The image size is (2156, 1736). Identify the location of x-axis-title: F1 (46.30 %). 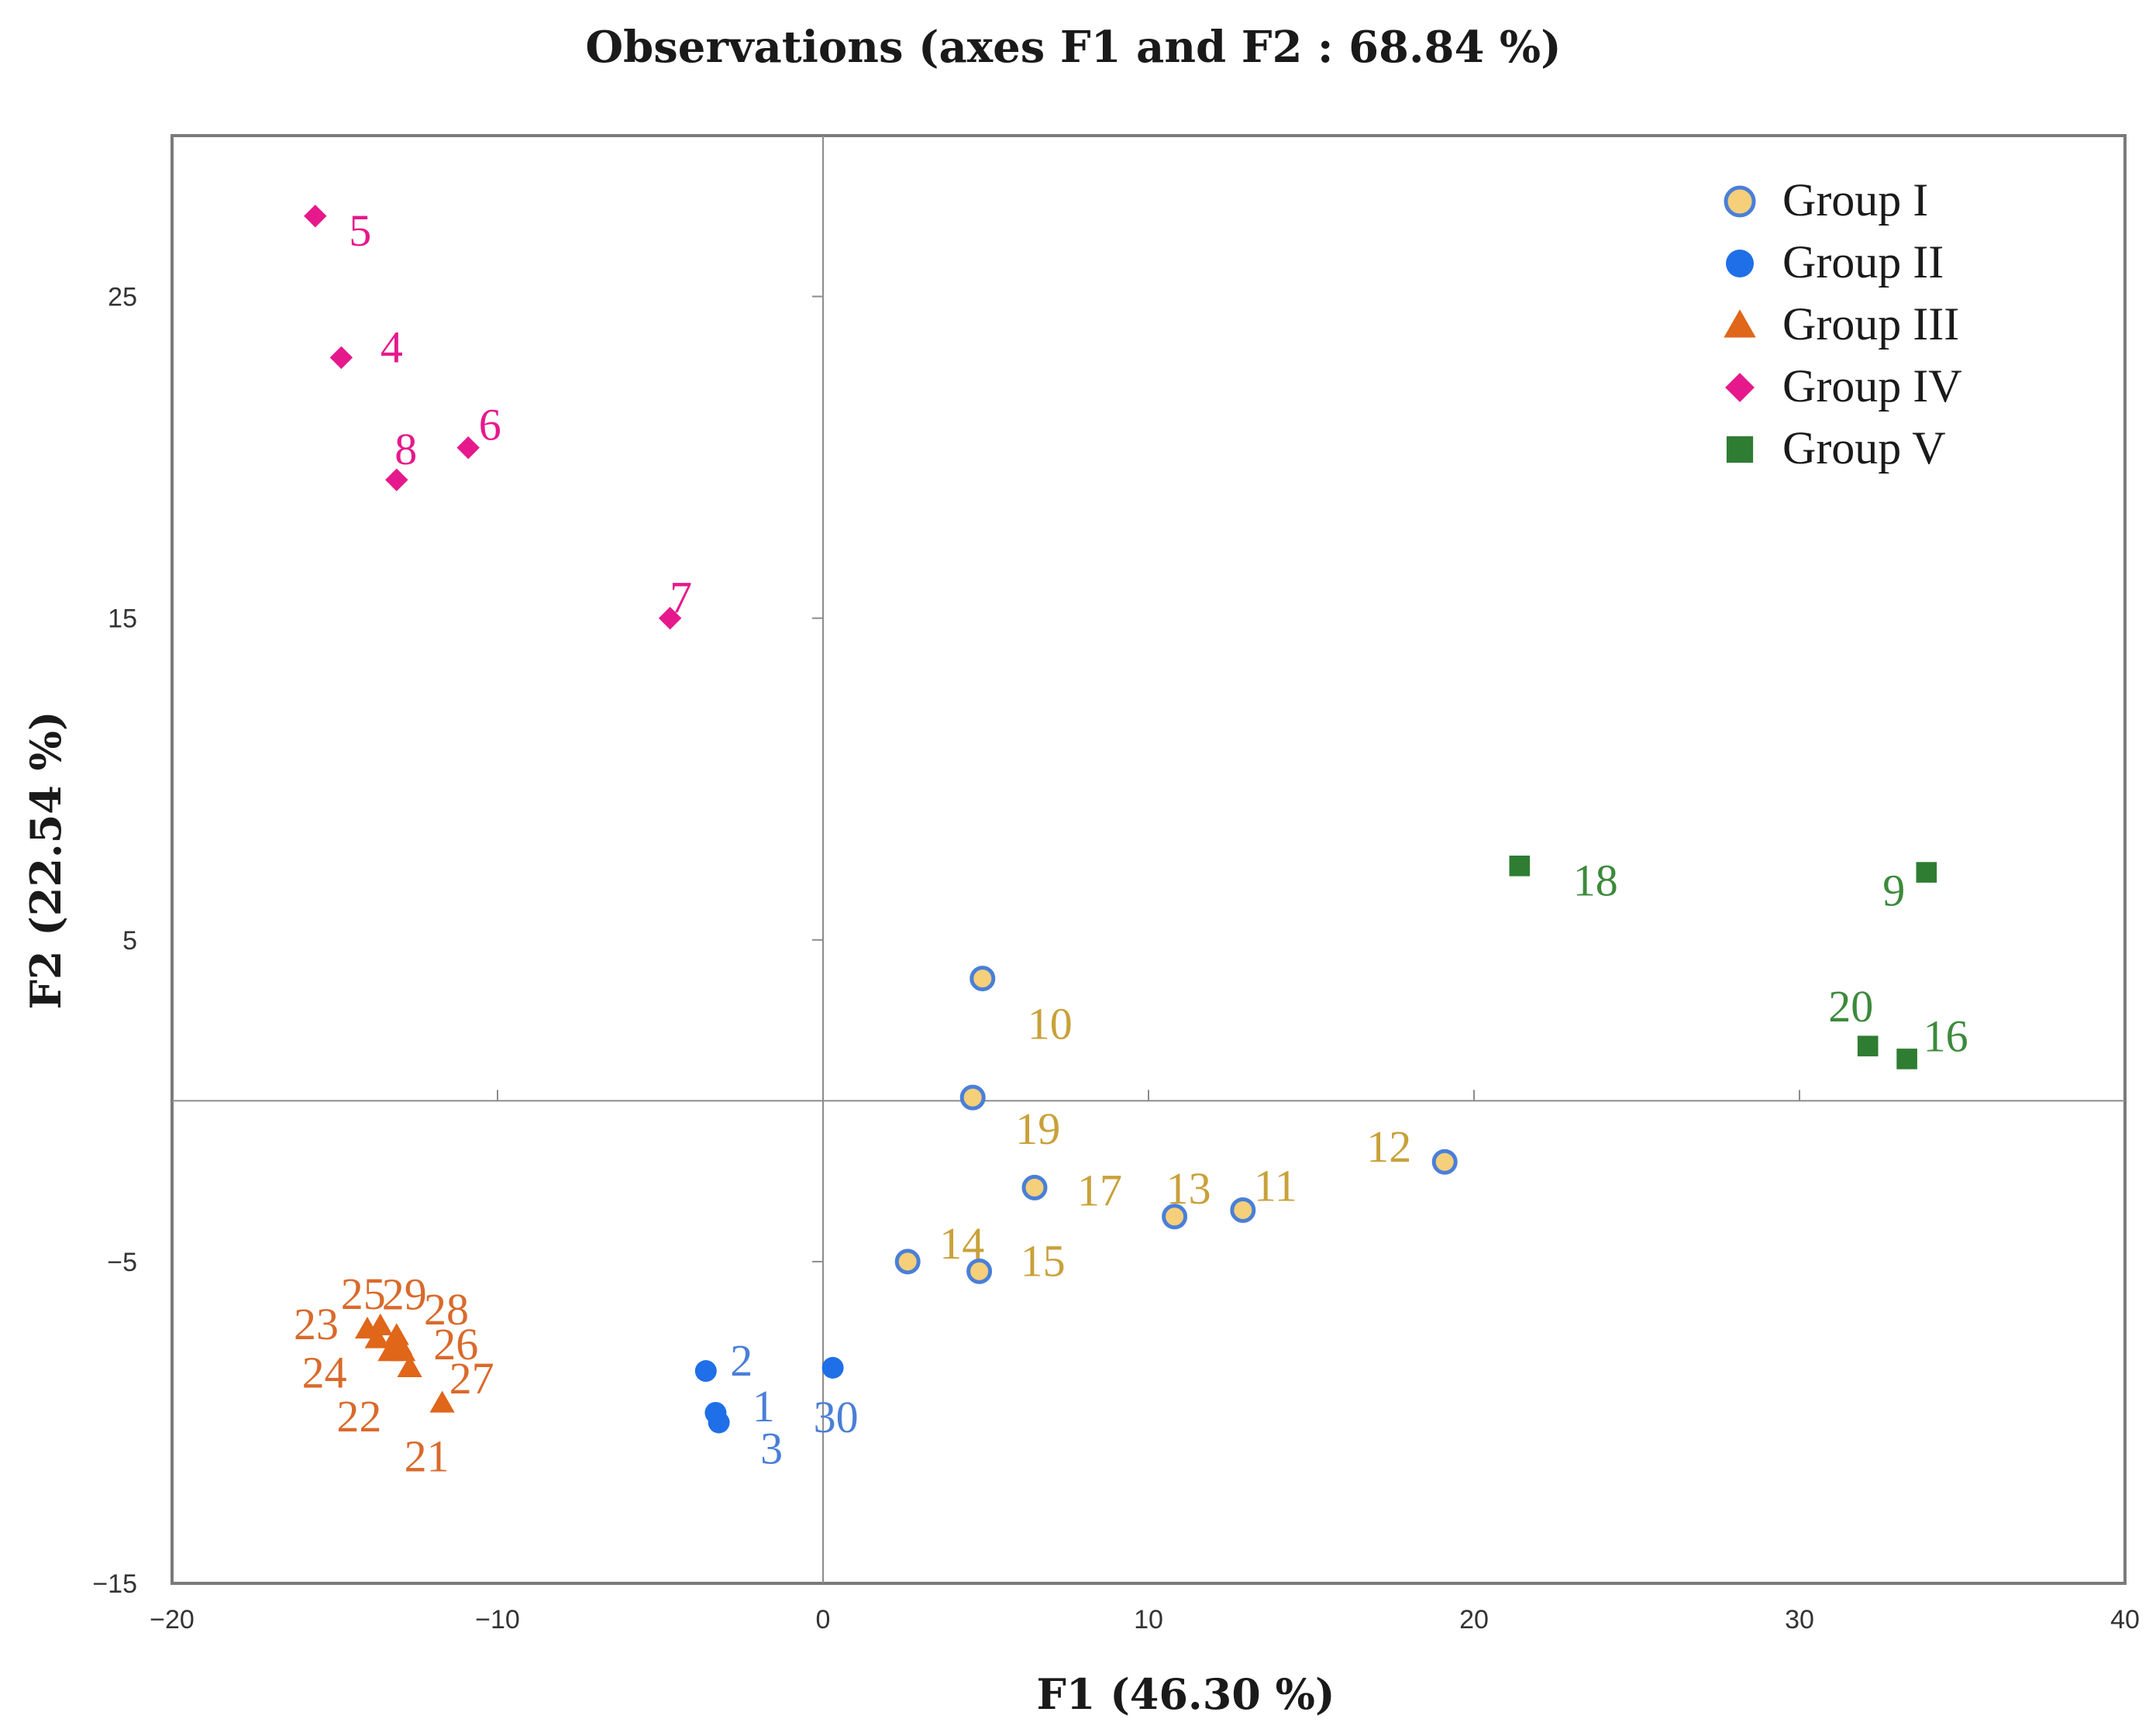
(1185, 1694).